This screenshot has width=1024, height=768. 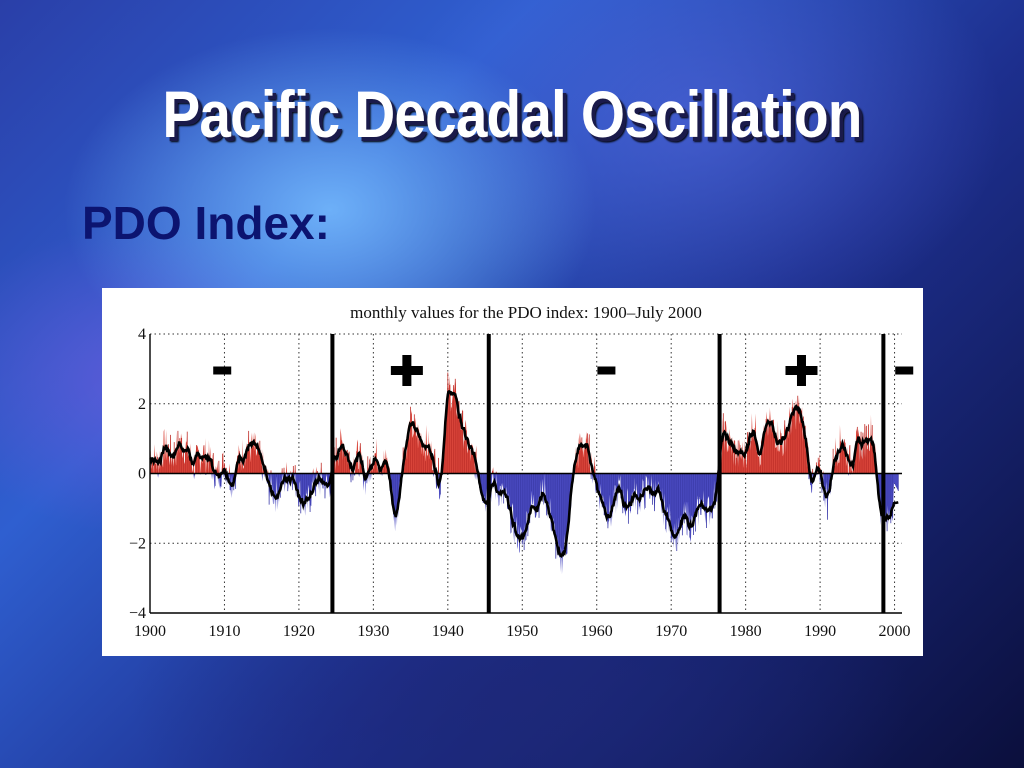 I want to click on slide-subtitle: PDO Index:, so click(x=206, y=223).